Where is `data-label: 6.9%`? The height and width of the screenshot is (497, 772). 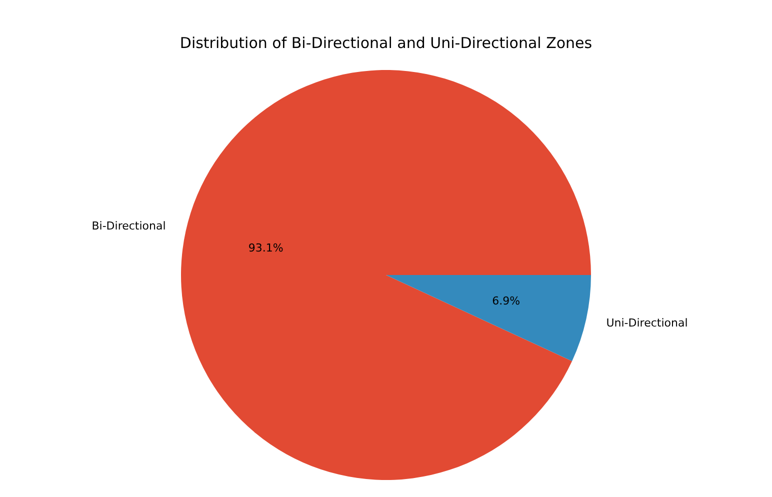
data-label: 6.9% is located at coordinates (506, 301).